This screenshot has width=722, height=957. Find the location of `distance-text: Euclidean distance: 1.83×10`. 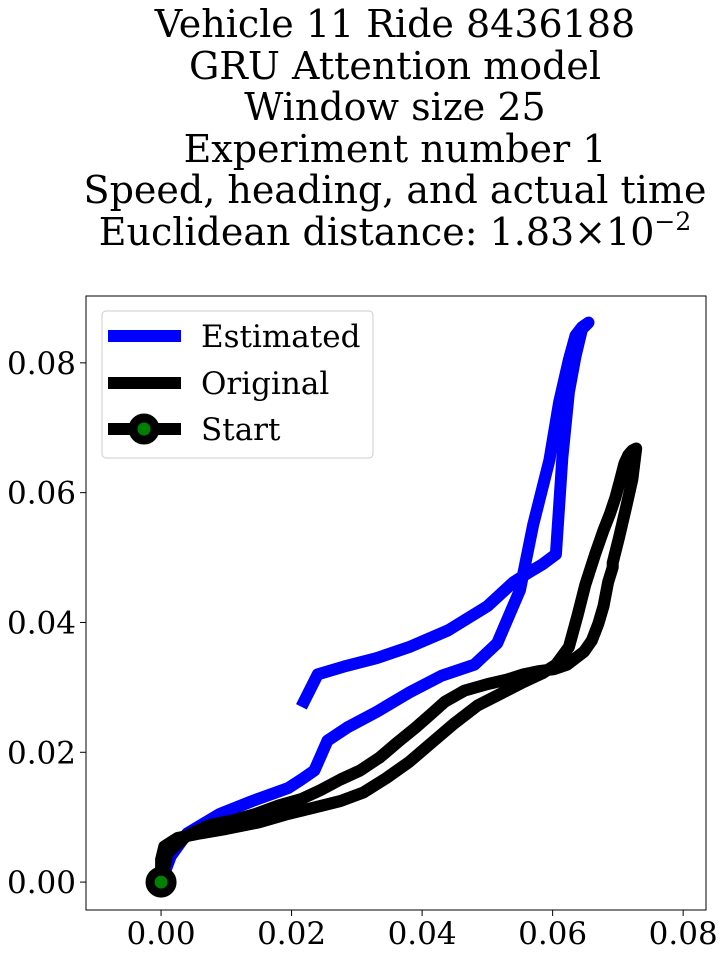

distance-text: Euclidean distance: 1.83×10 is located at coordinates (376, 231).